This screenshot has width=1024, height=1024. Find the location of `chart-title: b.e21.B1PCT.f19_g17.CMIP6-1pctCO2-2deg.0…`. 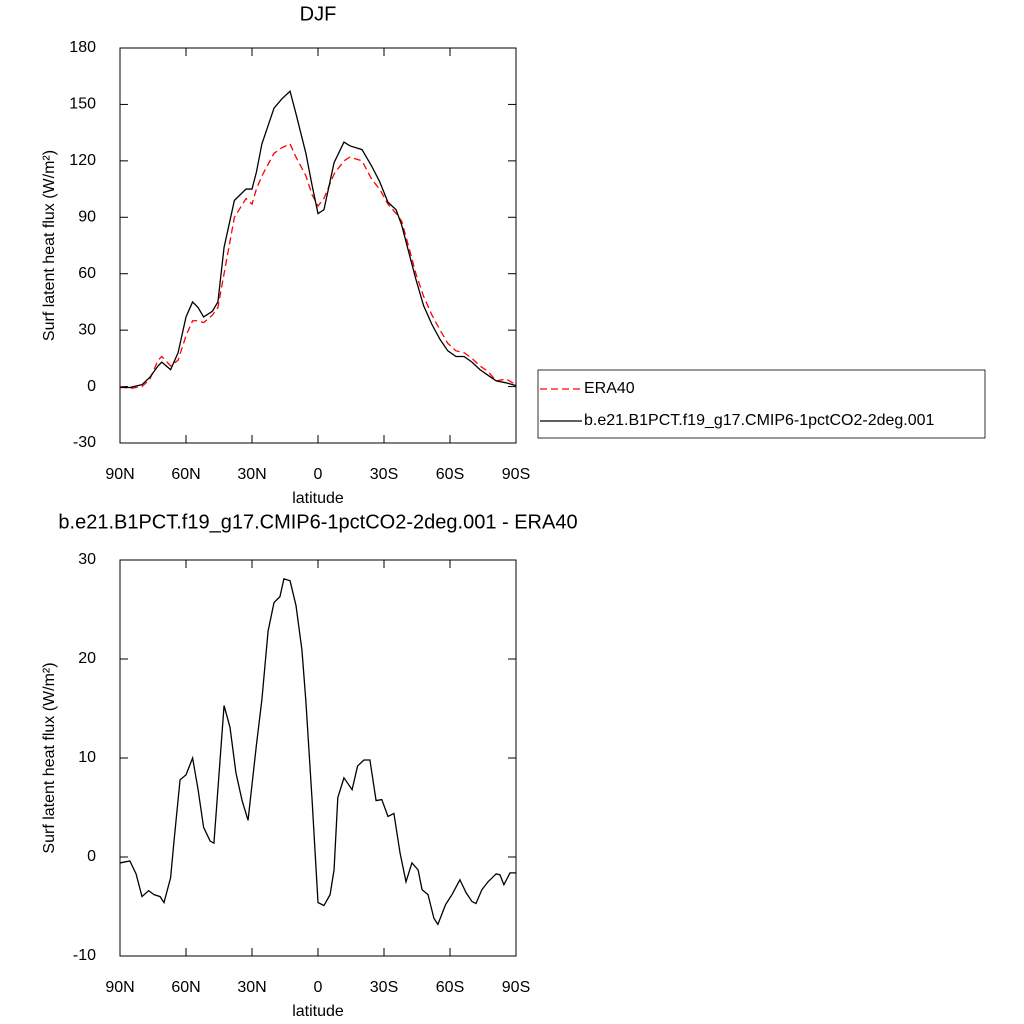

chart-title: b.e21.B1PCT.f19_g17.CMIP6-1pctCO2-2deg.0… is located at coordinates (317, 522).